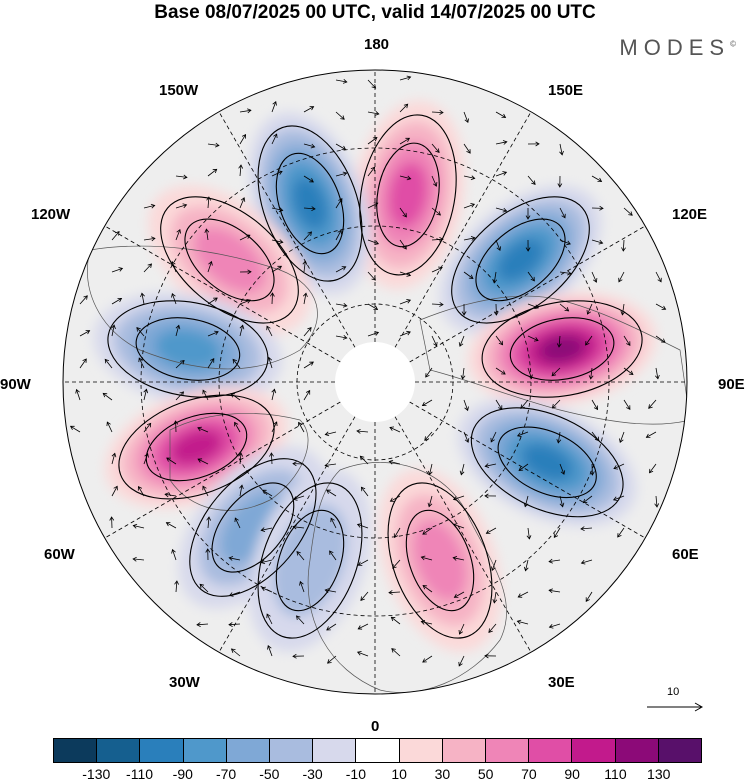 The height and width of the screenshot is (783, 750). I want to click on lon-label-90w: 90W, so click(15, 384).